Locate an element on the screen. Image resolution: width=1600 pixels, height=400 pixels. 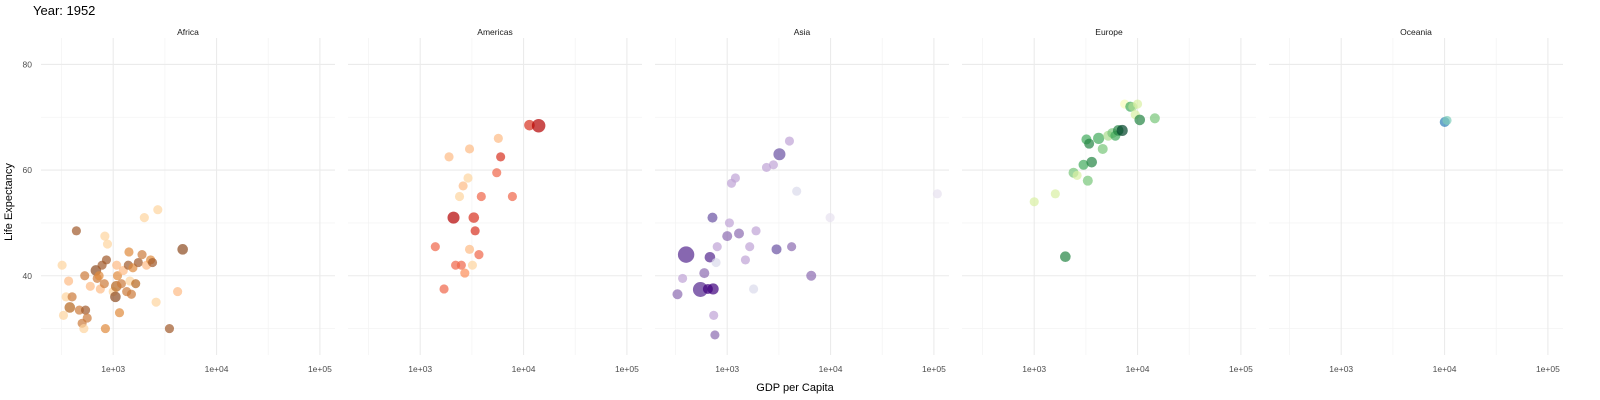
y-tick-label: 40 is located at coordinates (28, 276).